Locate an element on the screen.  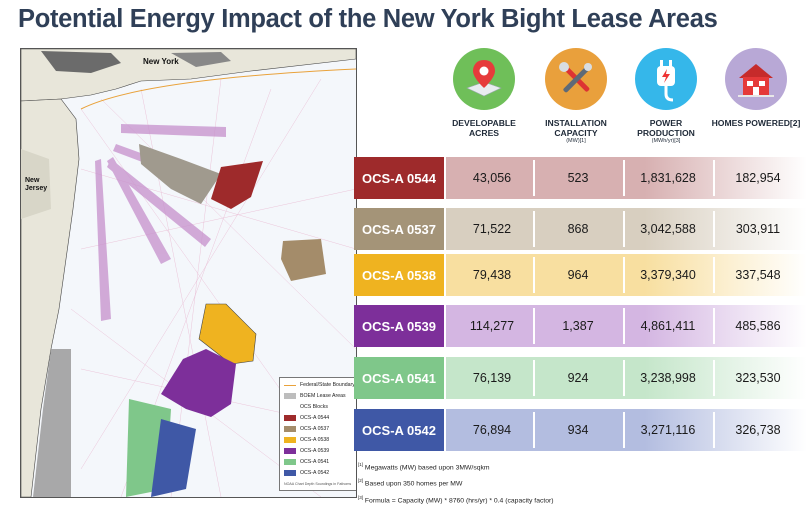
value-cell: 182,954 is located at coordinates (758, 178).